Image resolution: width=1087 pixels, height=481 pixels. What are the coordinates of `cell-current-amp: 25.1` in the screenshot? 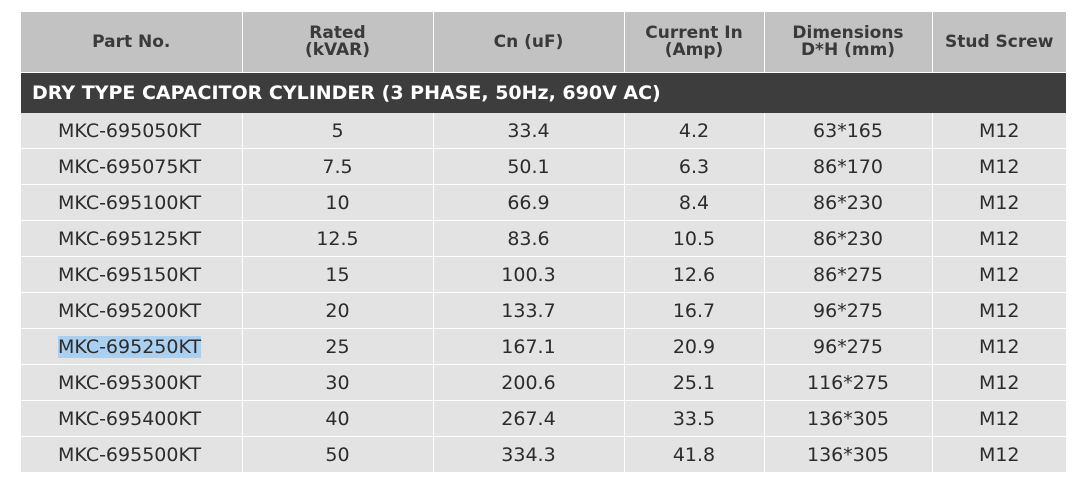 It's located at (694, 382).